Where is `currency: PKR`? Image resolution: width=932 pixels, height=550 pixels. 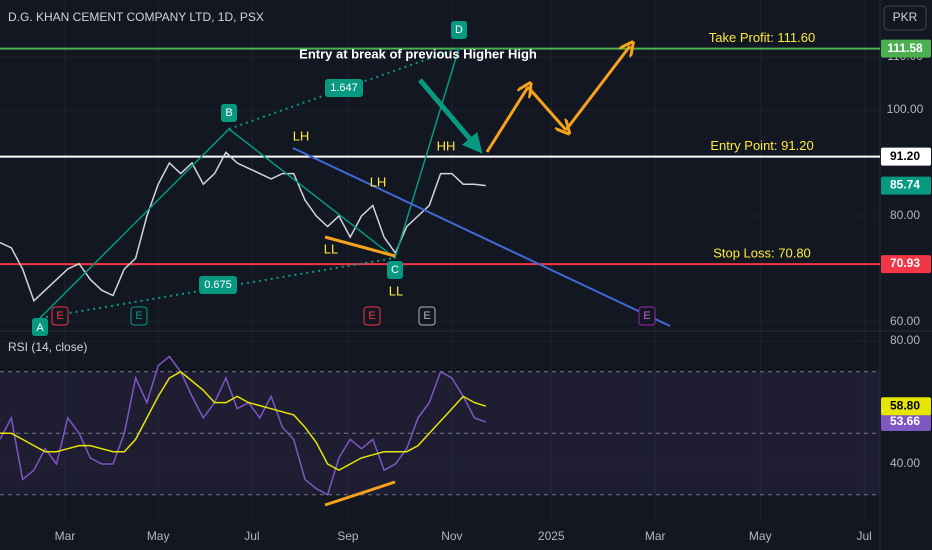
currency: PKR is located at coordinates (905, 17).